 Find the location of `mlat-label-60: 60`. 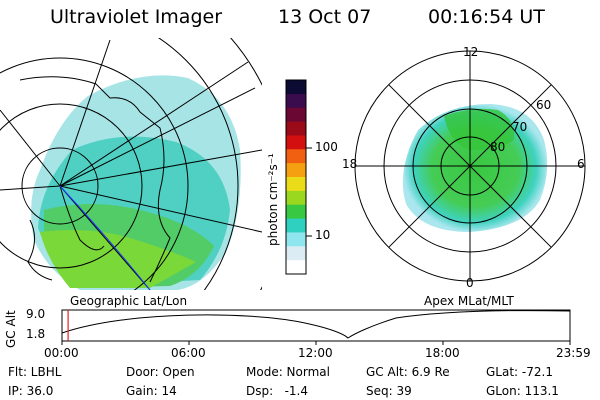

mlat-label-60: 60 is located at coordinates (544, 105).